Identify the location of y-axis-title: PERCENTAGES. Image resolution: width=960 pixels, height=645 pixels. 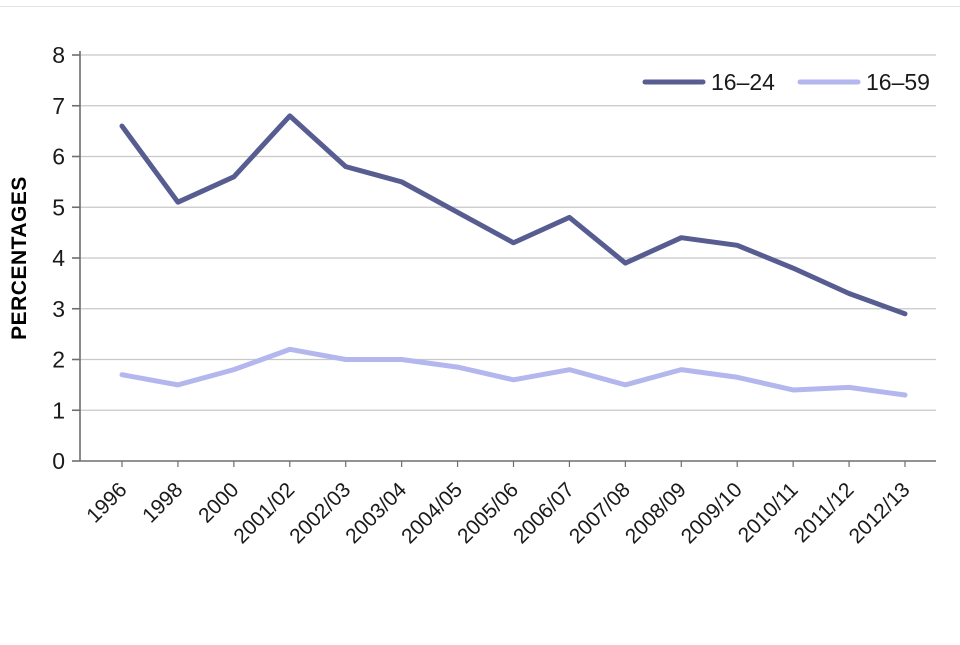
(19, 258).